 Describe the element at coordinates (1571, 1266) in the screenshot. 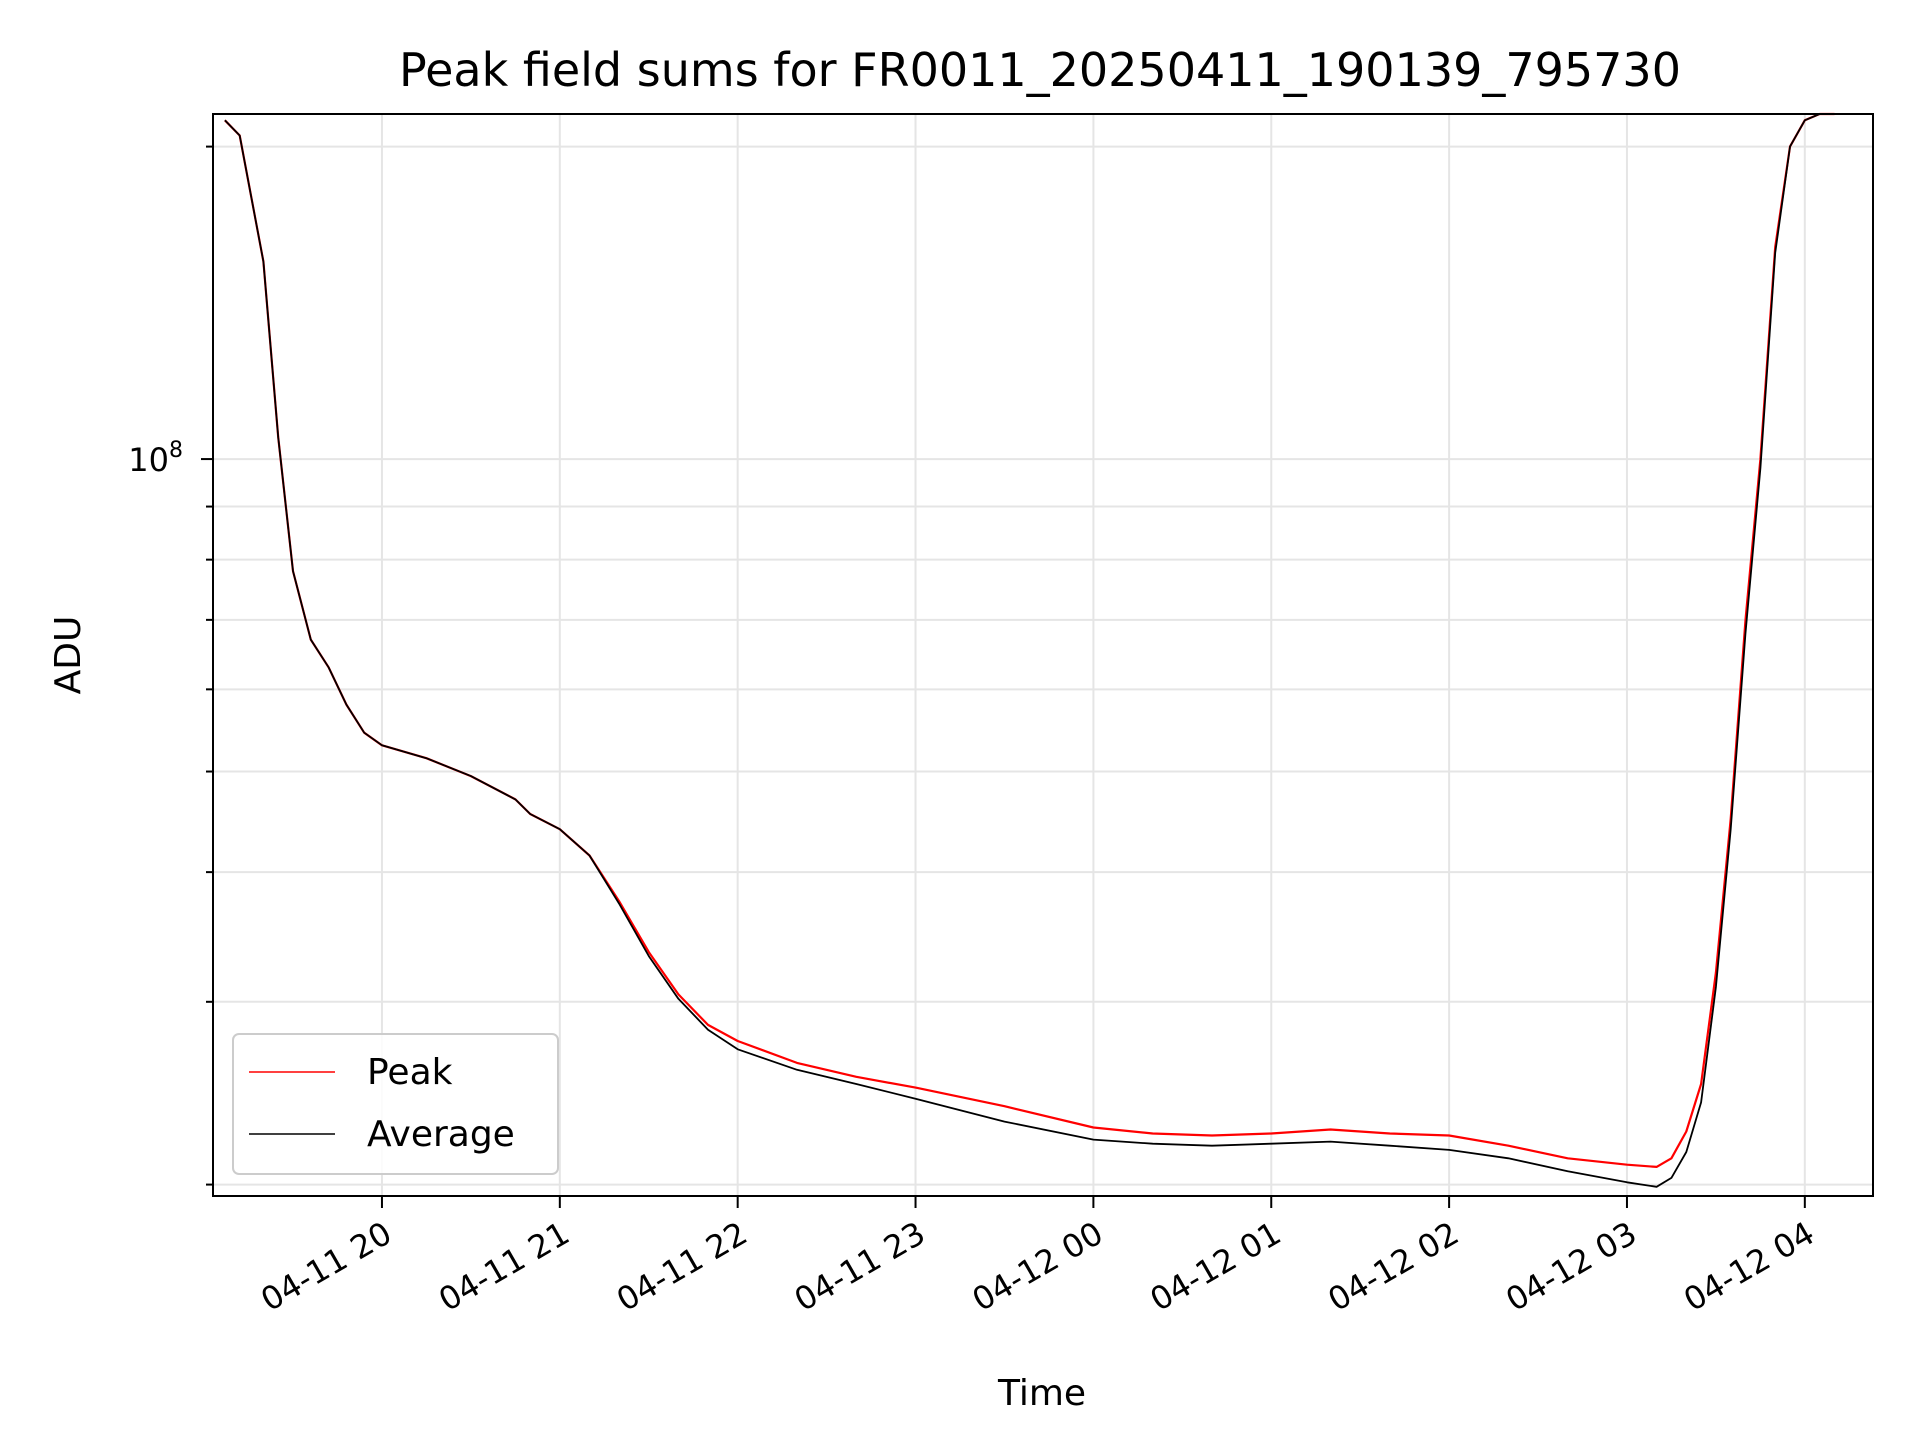

I see `x-tick-label: 04-12 03` at that location.